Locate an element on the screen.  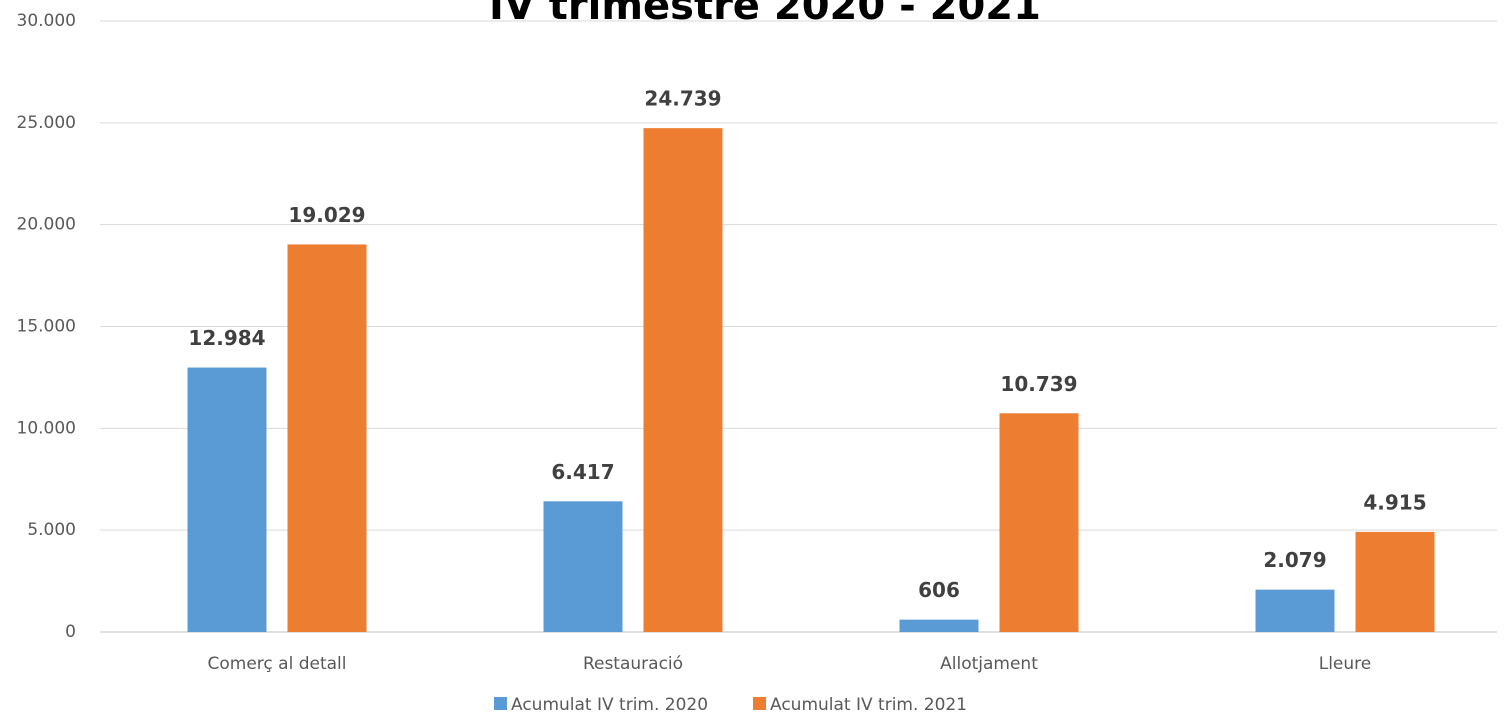
x-tick-label: Comerç al detall is located at coordinates (277, 664).